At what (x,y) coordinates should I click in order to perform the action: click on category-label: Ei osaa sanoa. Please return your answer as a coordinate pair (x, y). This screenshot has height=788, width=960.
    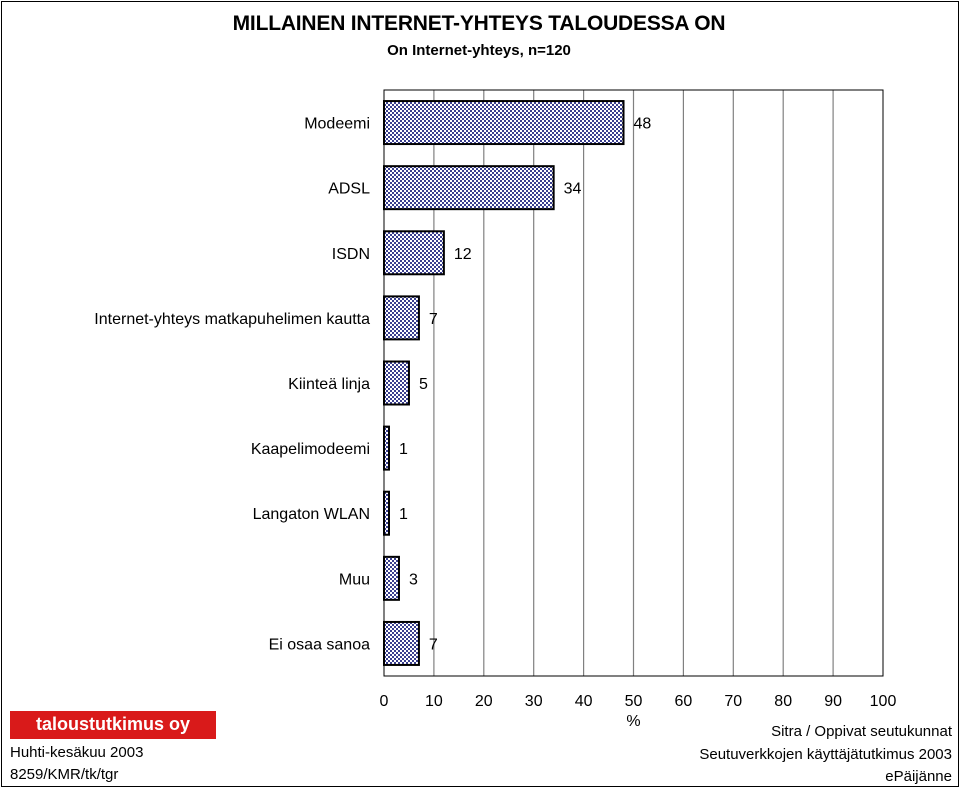
    Looking at the image, I should click on (320, 644).